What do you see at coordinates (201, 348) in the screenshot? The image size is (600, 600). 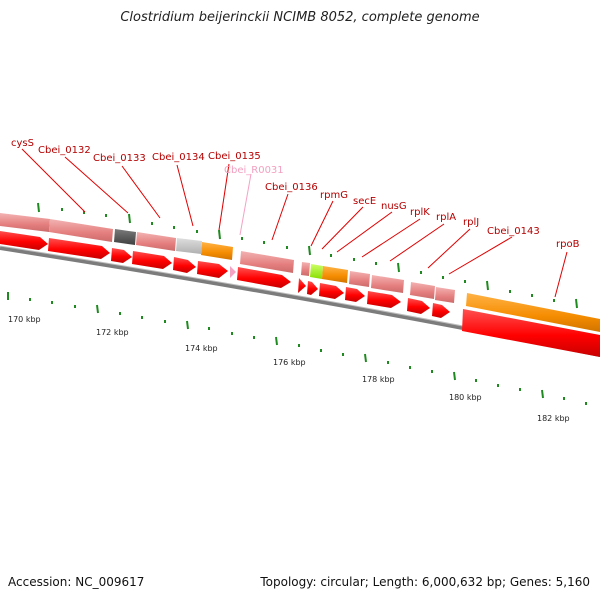 I see `kbp-label: 174 kbp` at bounding box center [201, 348].